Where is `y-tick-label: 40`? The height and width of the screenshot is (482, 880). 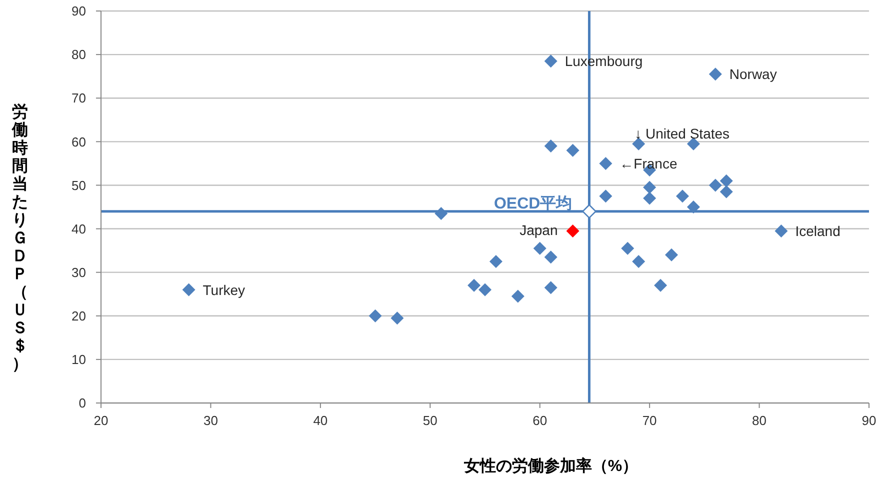
y-tick-label: 40 is located at coordinates (79, 228).